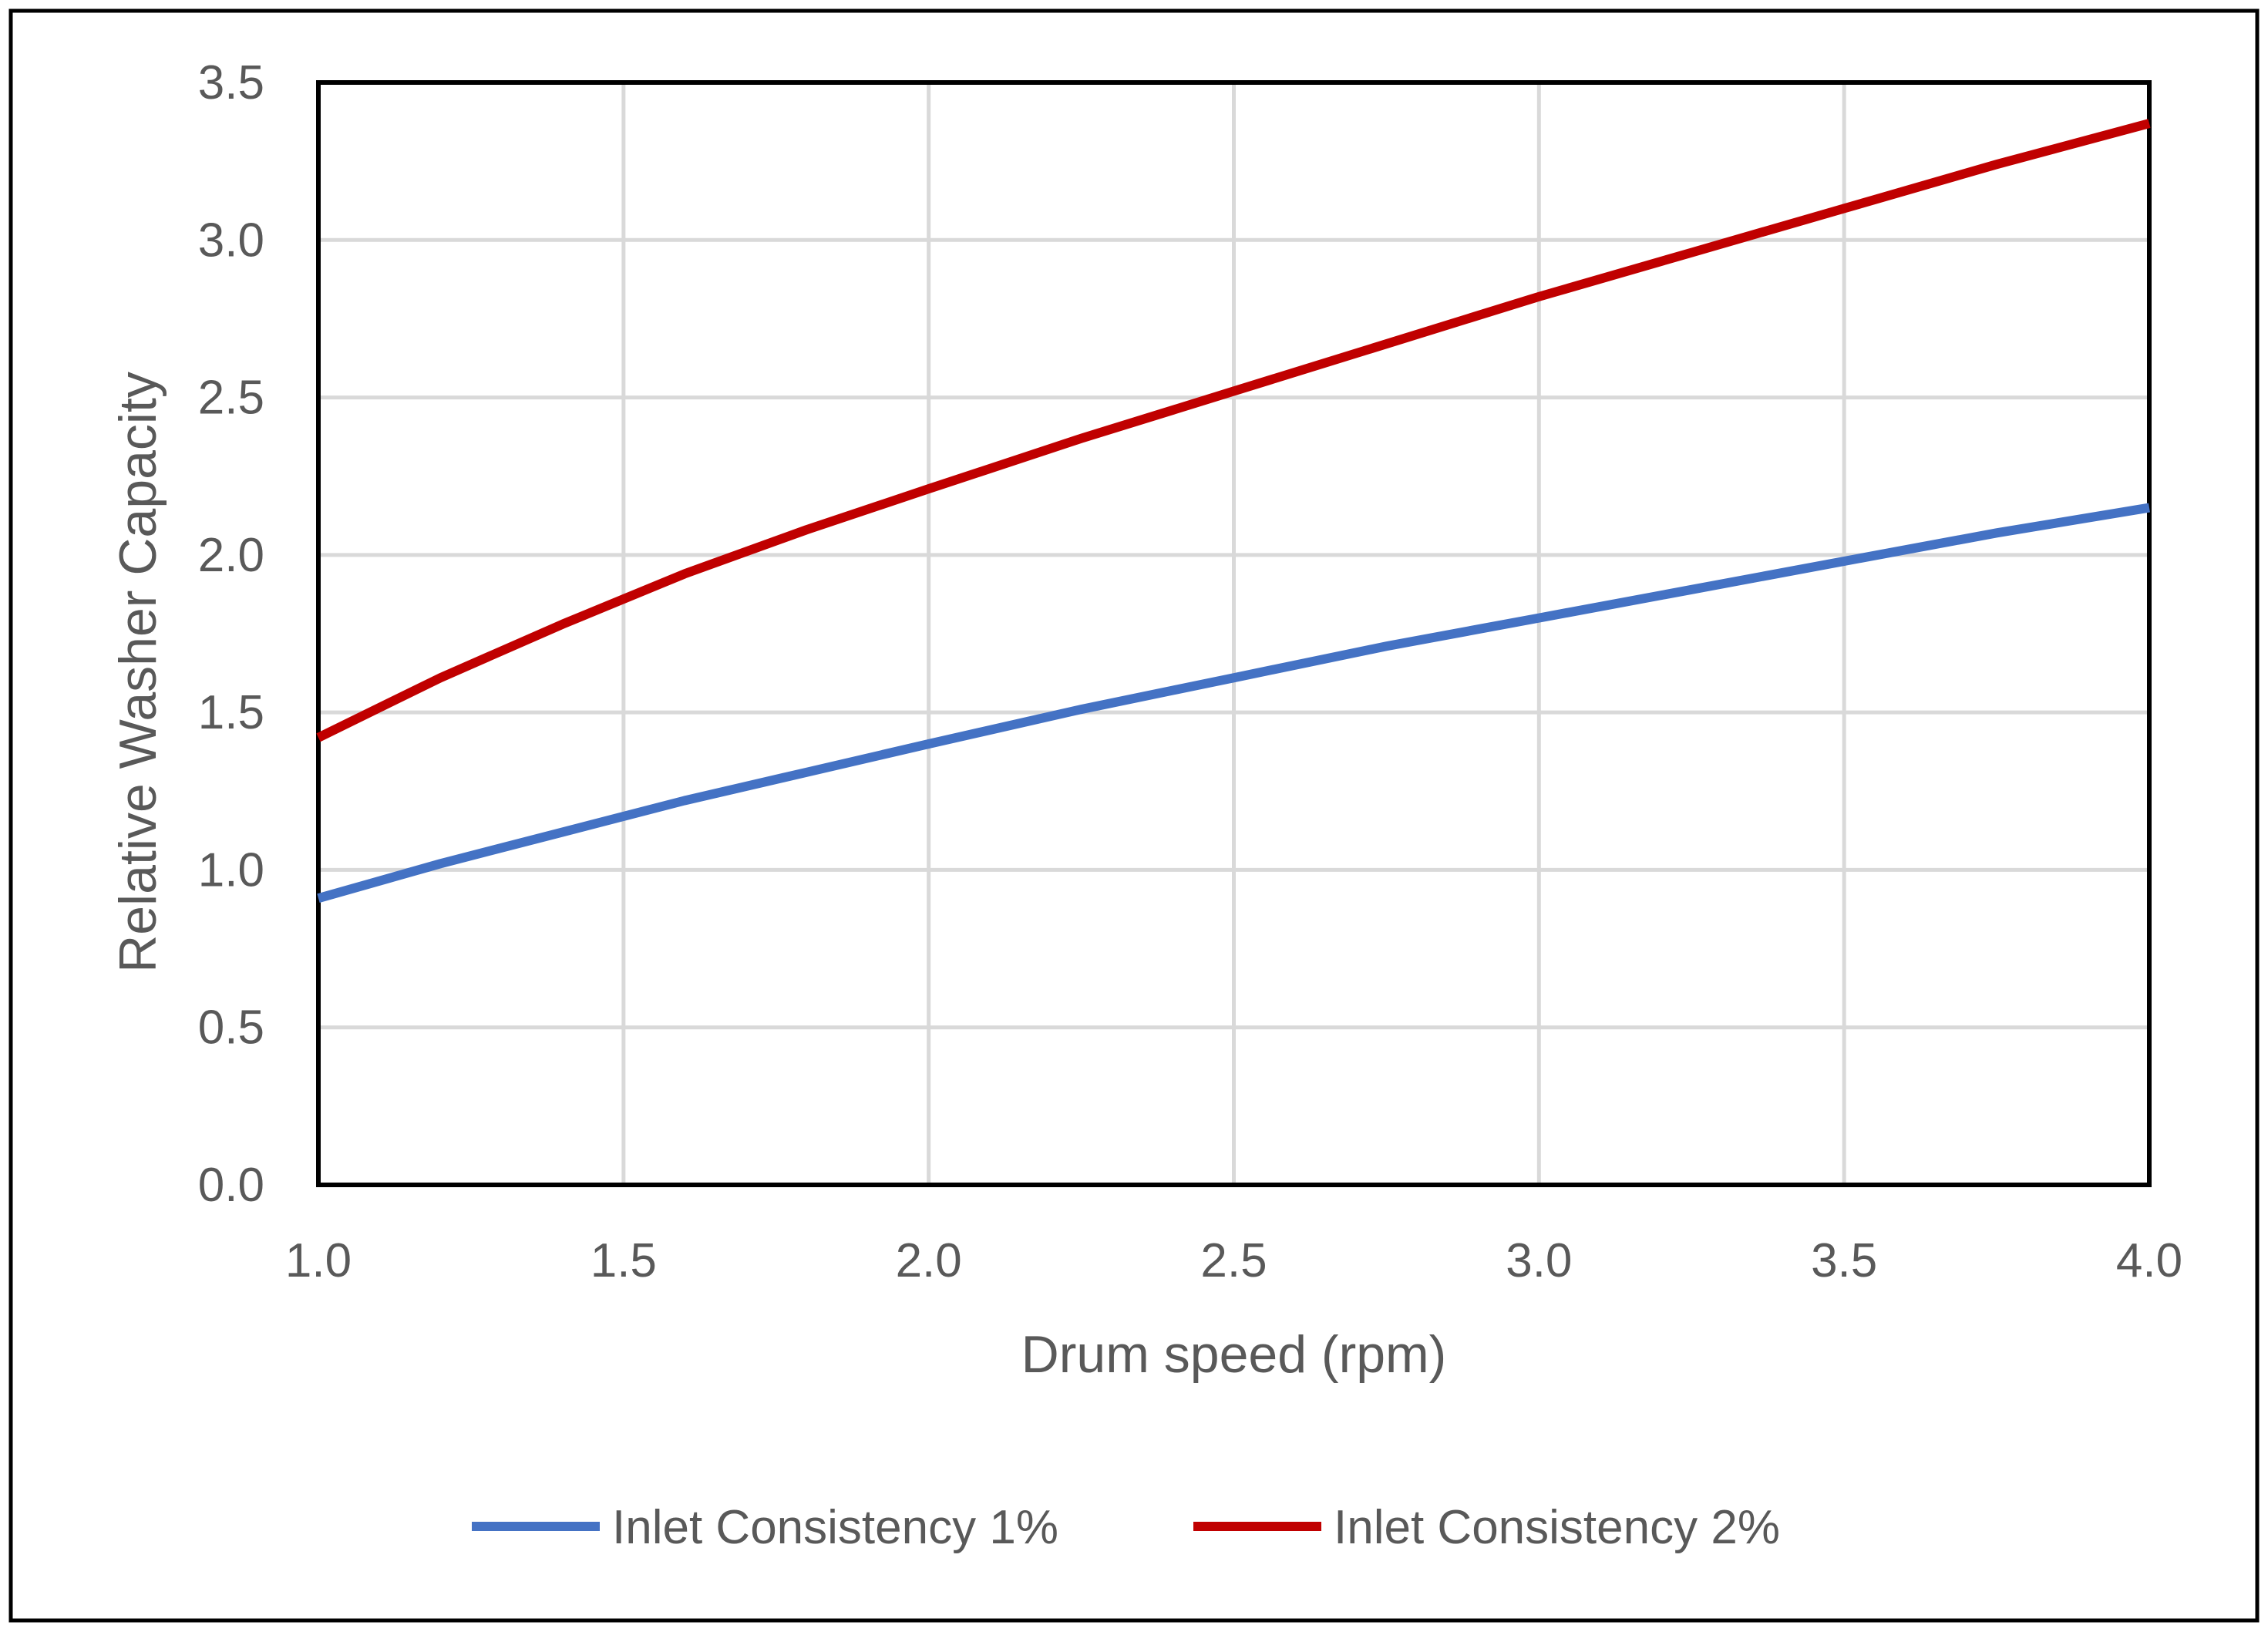 Image resolution: width=2268 pixels, height=1632 pixels. Describe the element at coordinates (231, 1185) in the screenshot. I see `y-tick-label: 0.0` at that location.